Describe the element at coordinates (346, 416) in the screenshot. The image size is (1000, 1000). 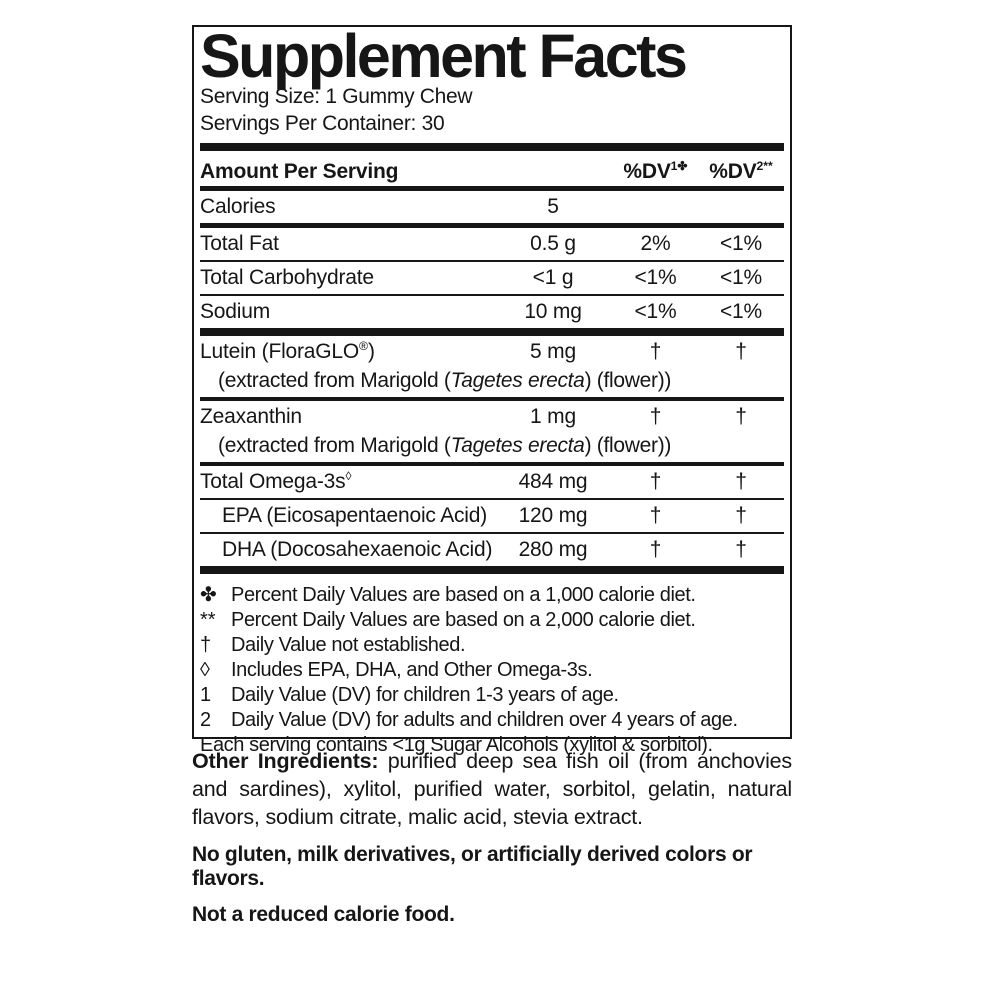
I see `nutrient-name: Zeaxanthin` at that location.